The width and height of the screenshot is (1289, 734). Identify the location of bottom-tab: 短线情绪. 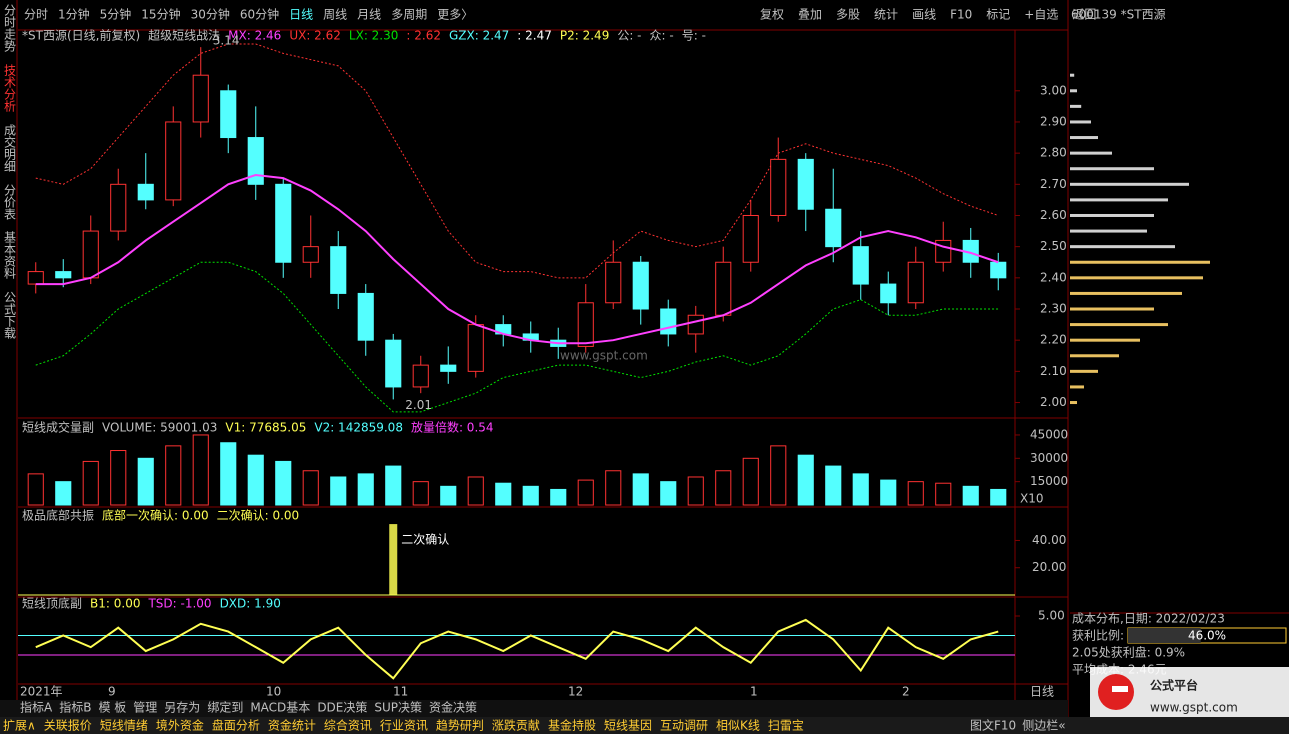
(124, 726).